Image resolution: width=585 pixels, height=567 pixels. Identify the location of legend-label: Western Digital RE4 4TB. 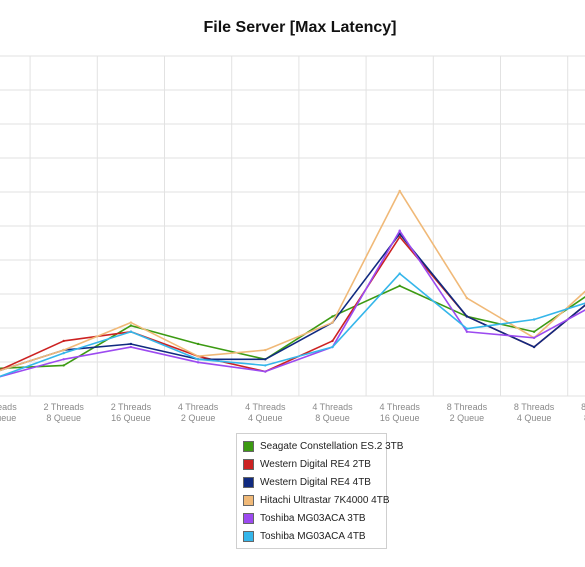
(315, 482).